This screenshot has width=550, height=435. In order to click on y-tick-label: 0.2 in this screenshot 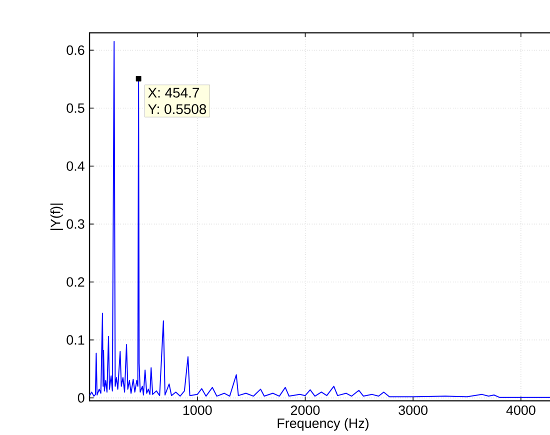, I will do `click(75, 282)`.